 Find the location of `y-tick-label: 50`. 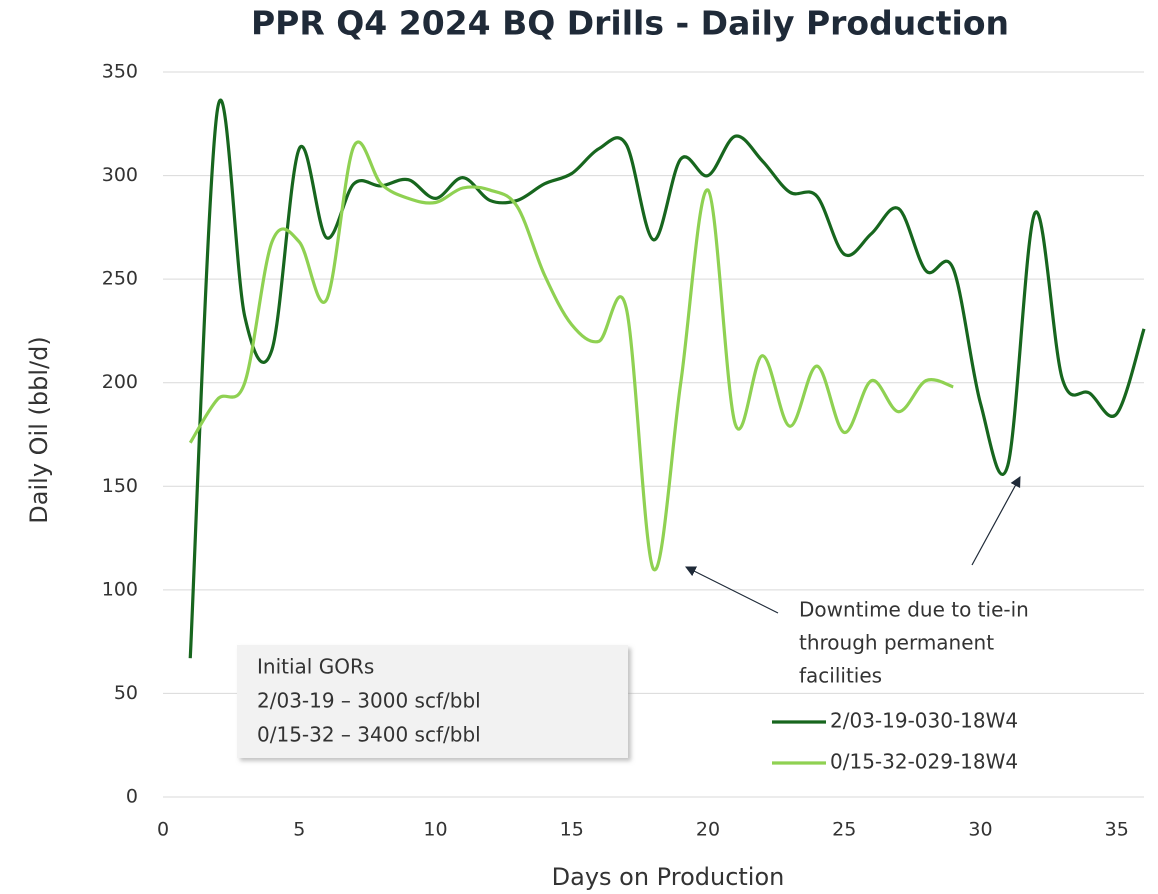

y-tick-label: 50 is located at coordinates (126, 693).